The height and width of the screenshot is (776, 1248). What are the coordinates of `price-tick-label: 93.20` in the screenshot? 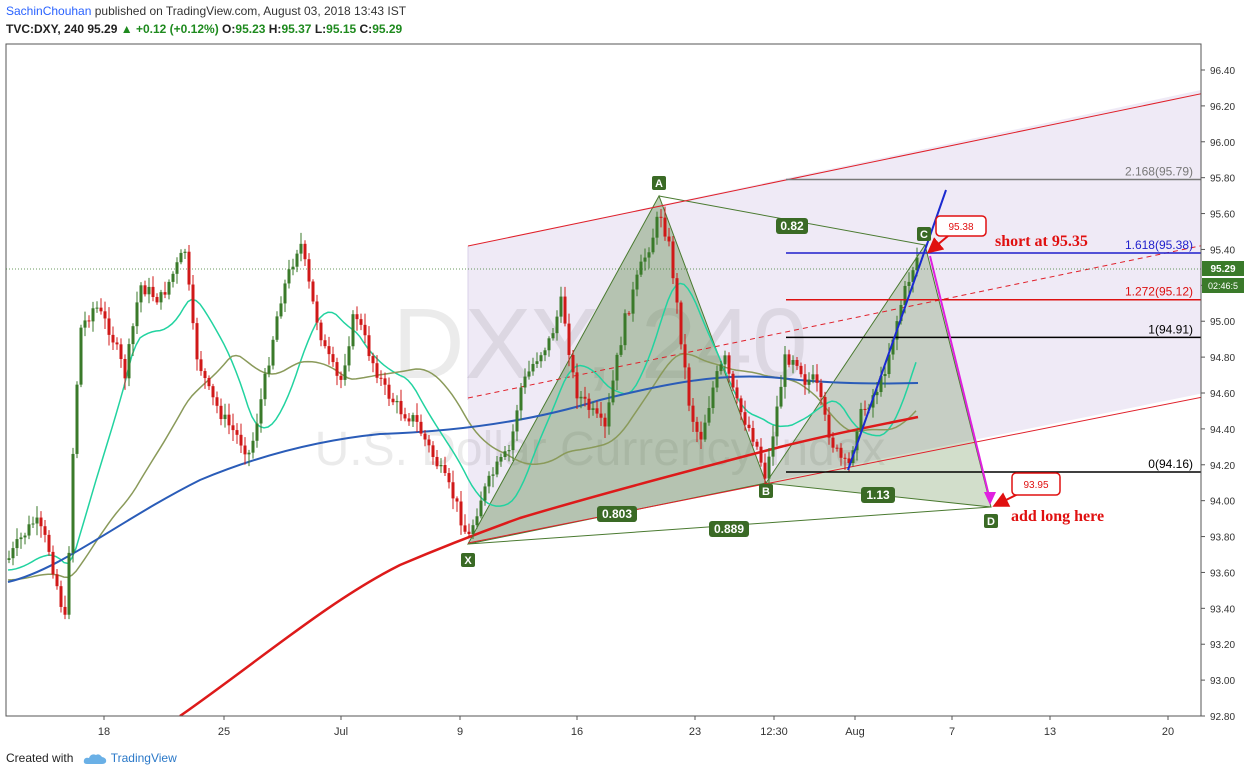 It's located at (1222, 645).